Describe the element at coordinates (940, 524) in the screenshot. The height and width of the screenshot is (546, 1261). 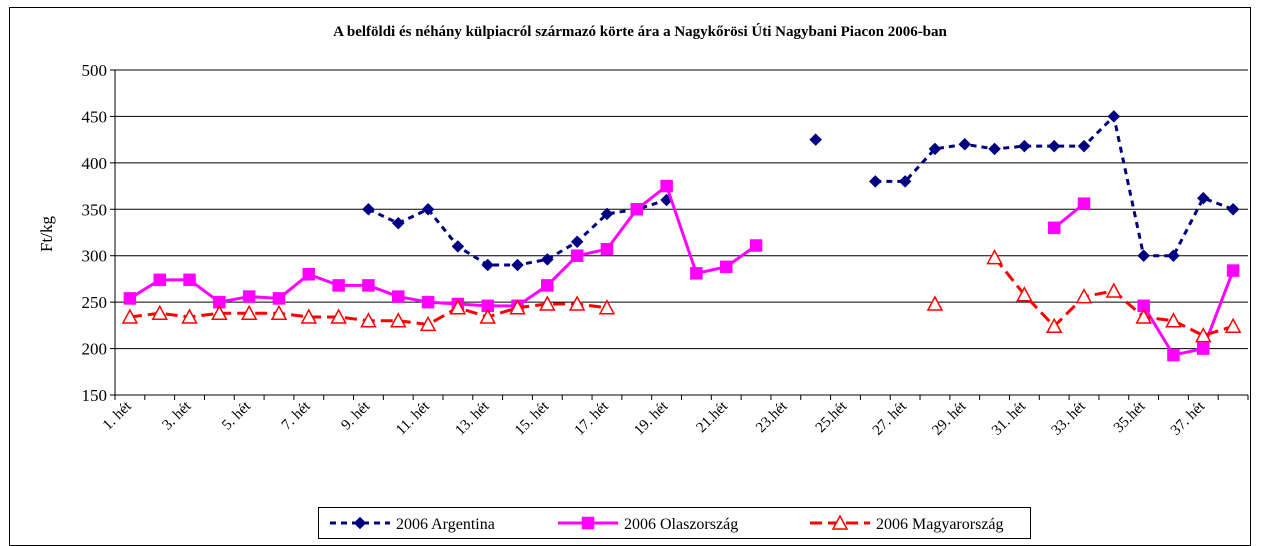
I see `legend-label: 2006 Magyarország` at that location.